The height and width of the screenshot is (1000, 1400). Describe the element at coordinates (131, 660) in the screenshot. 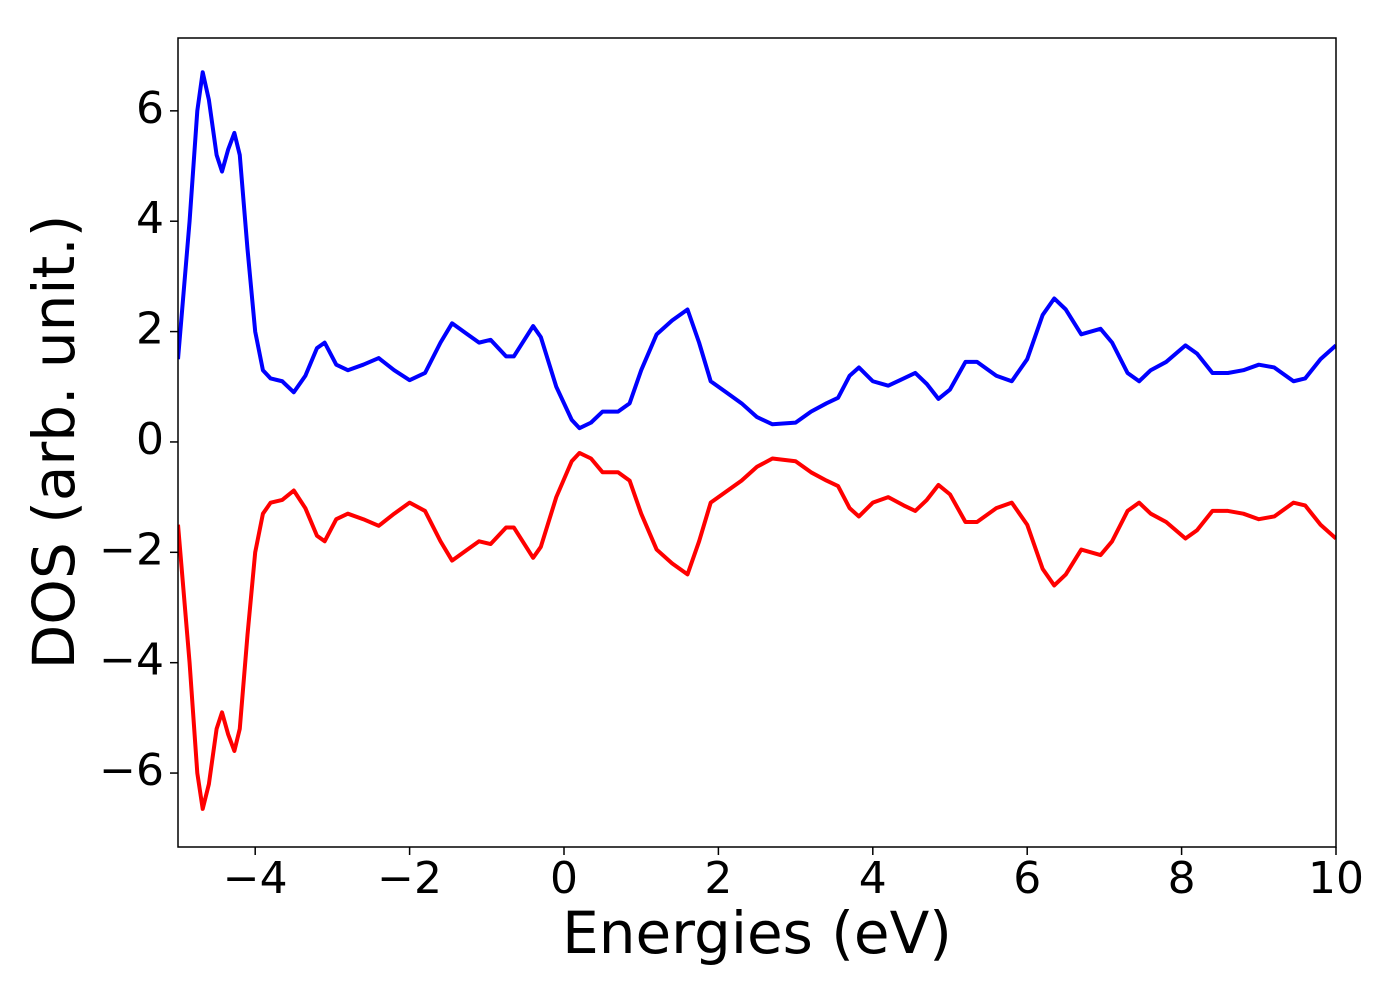

I see `y-tick-label: −4` at that location.